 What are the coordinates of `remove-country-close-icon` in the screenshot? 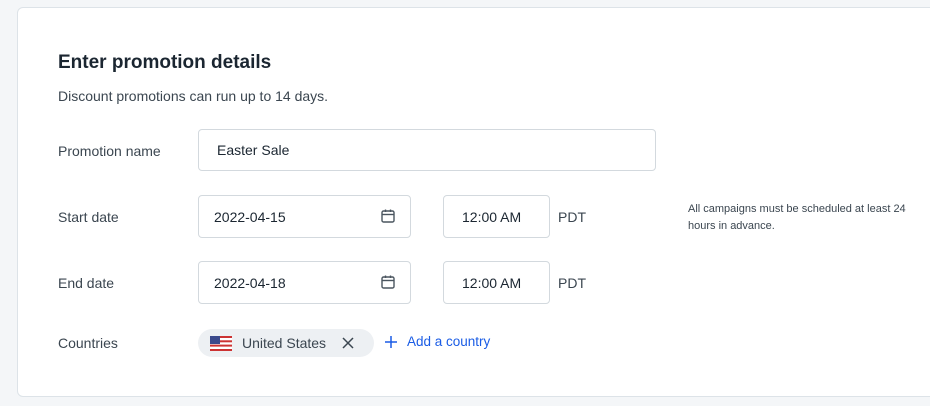 It's located at (348, 343).